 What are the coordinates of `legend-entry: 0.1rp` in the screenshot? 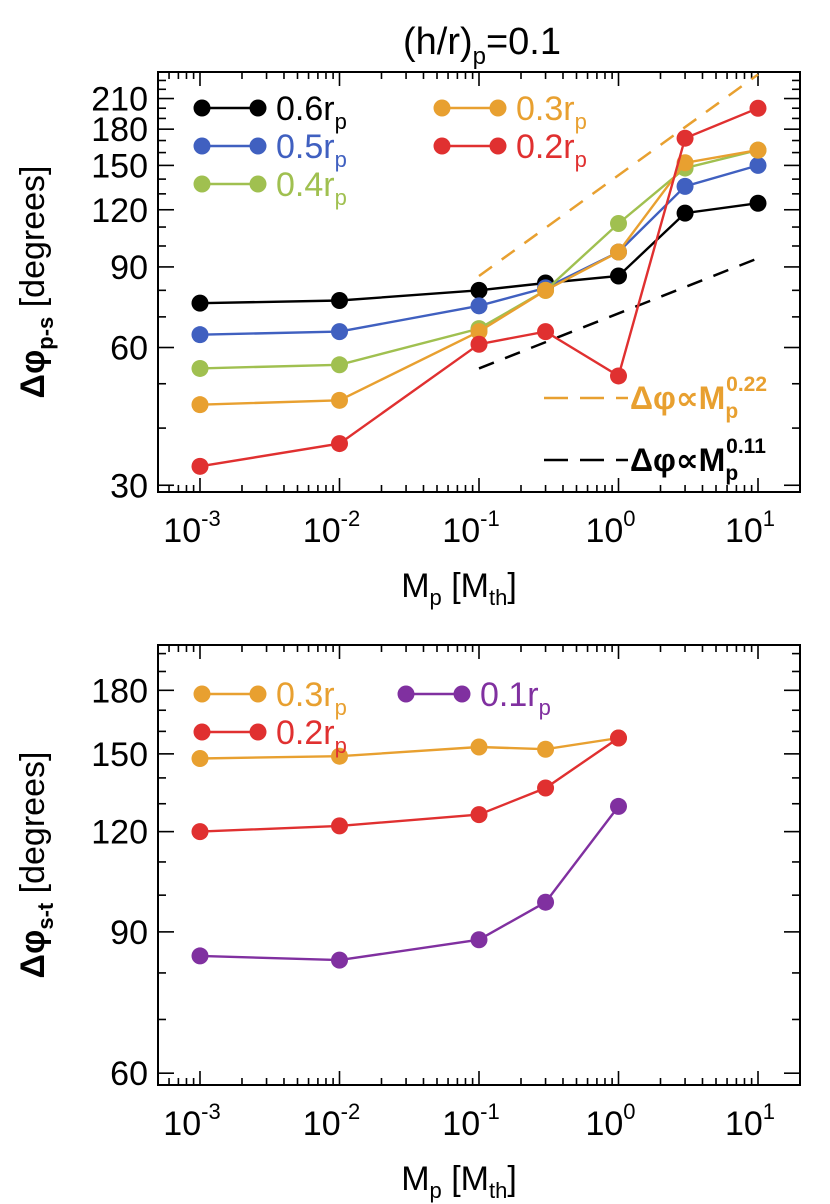 It's located at (474, 698).